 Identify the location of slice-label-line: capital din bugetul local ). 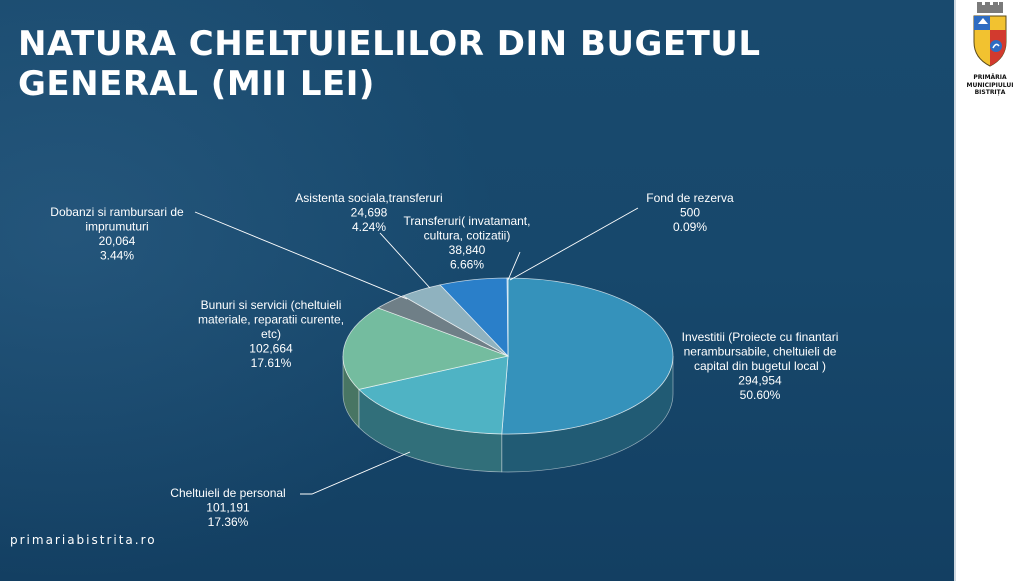
(760, 366).